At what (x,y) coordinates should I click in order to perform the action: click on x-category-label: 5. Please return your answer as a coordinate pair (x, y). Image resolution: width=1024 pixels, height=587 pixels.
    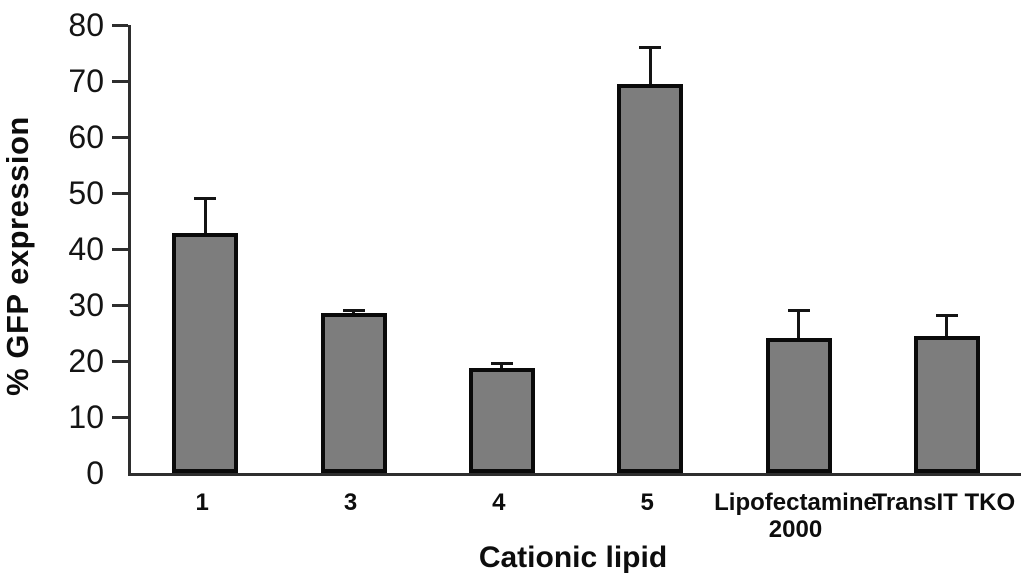
    Looking at the image, I should click on (647, 502).